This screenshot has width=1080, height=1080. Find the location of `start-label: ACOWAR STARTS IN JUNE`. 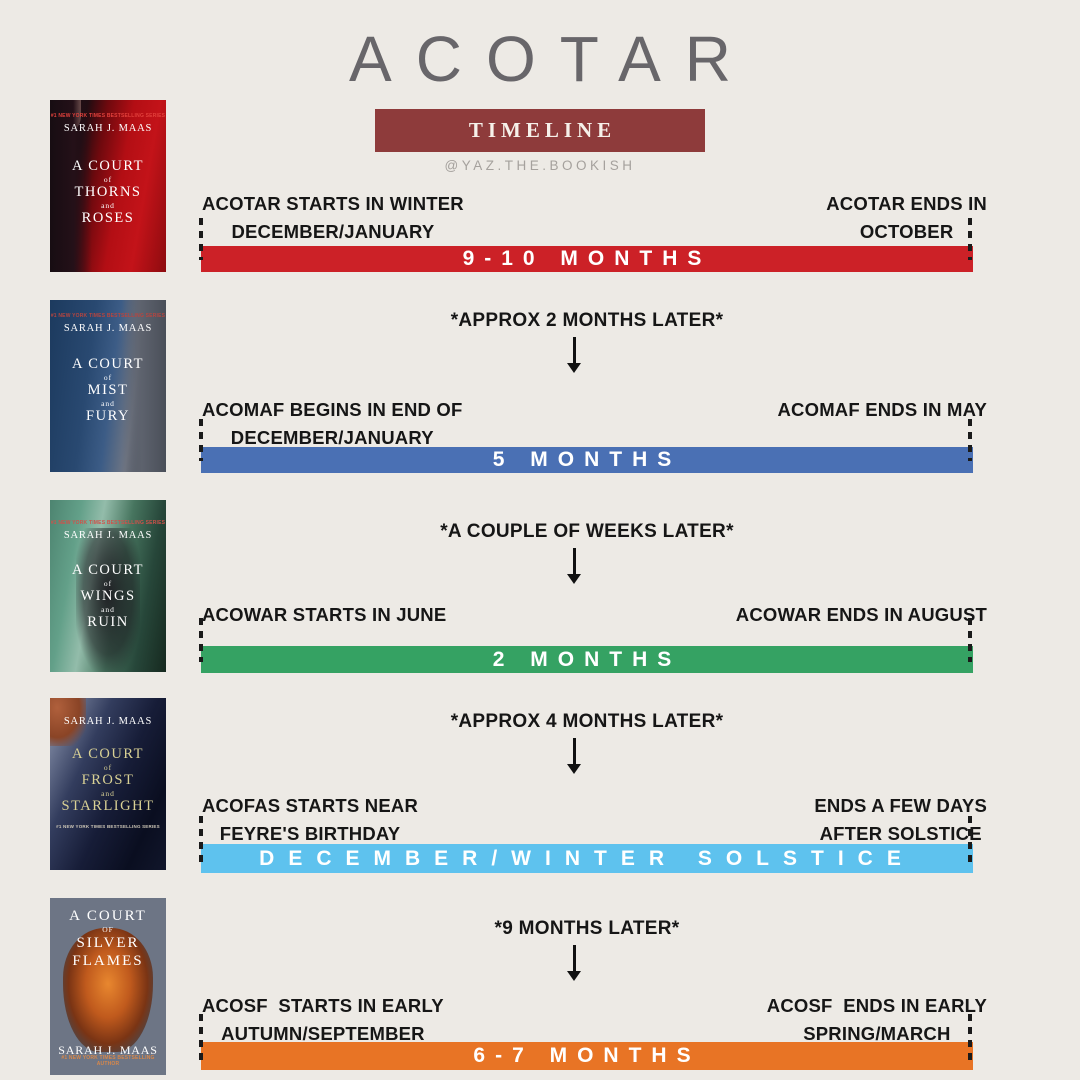

start-label: ACOWAR STARTS IN JUNE is located at coordinates (324, 614).